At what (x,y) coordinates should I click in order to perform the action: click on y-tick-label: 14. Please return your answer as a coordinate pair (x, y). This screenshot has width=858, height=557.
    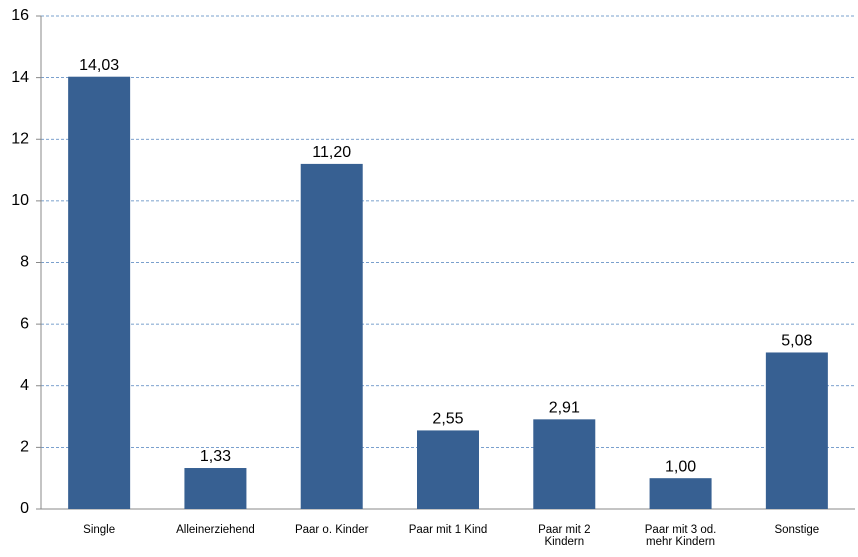
    Looking at the image, I should click on (20, 77).